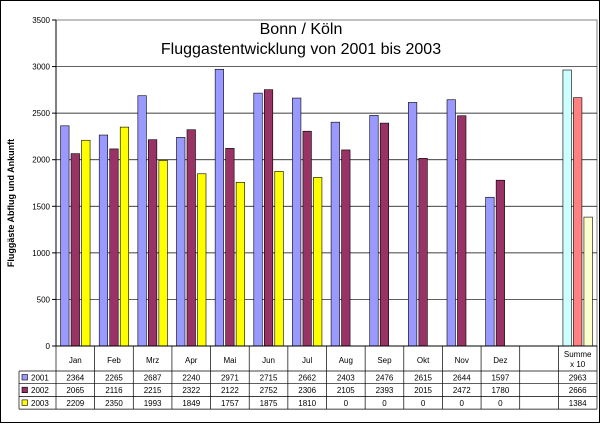 The height and width of the screenshot is (424, 600). I want to click on bar-jul-s2, so click(307, 238).